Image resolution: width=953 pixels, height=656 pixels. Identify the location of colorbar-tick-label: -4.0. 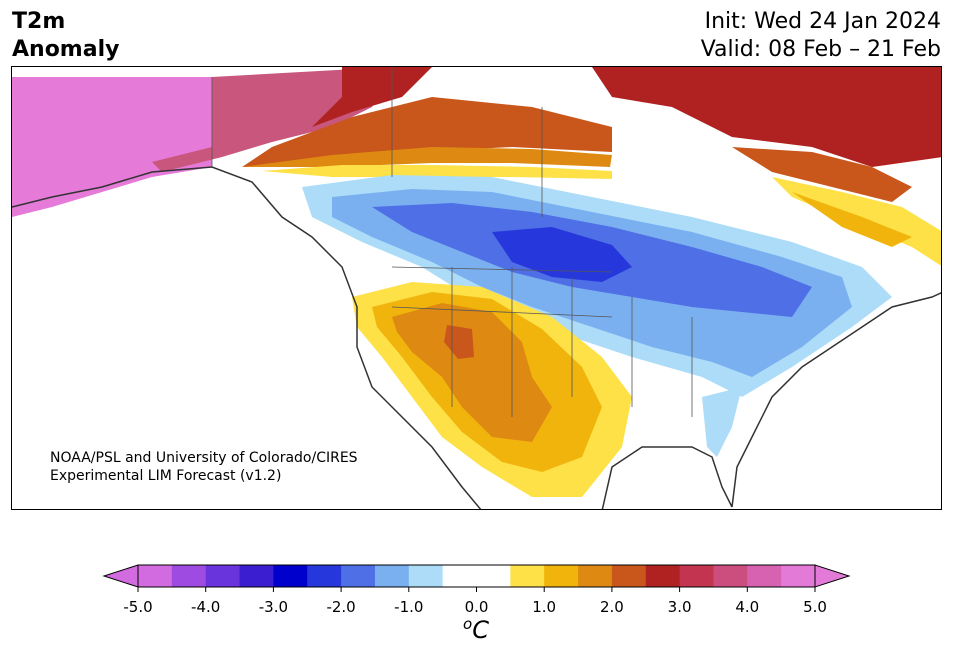
(206, 607).